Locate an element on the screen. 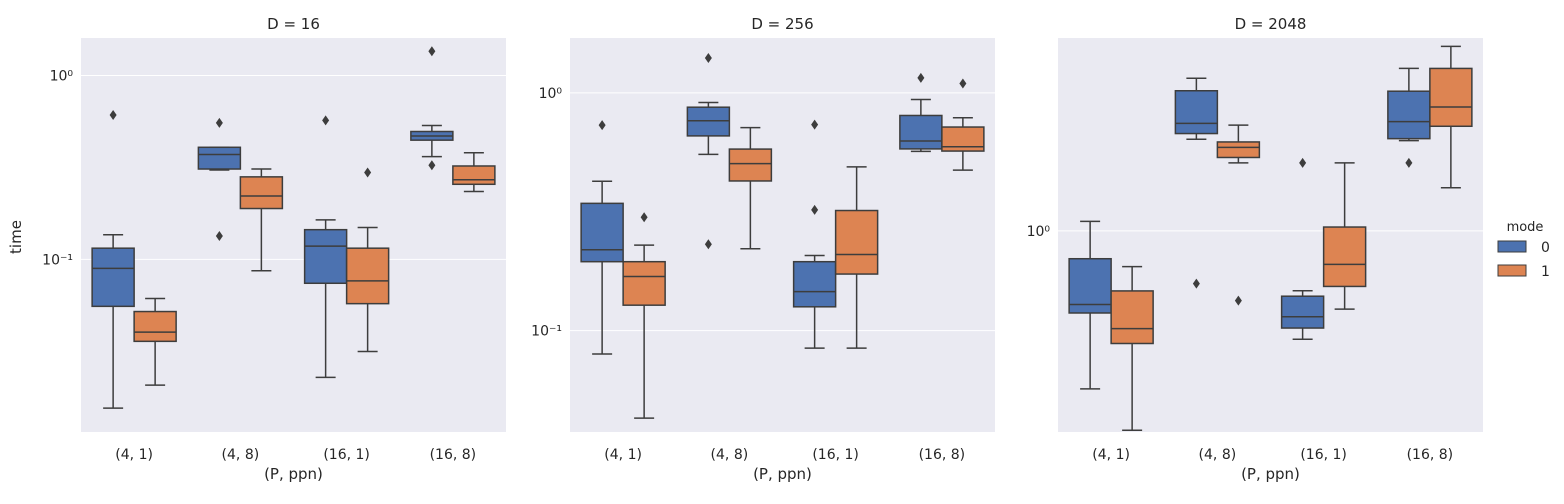 This screenshot has width=1564, height=504. panel-title: D = 16 is located at coordinates (293, 24).